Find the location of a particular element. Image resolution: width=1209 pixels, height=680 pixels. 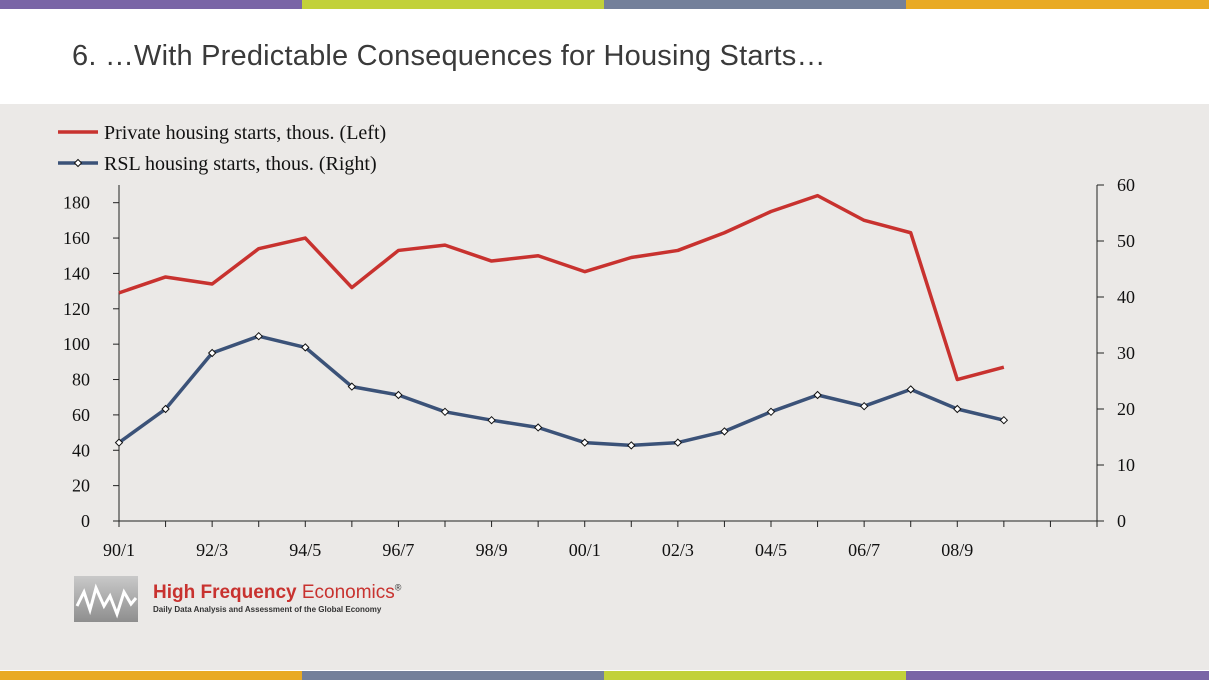

left-tick-label: 140 is located at coordinates (76, 273).